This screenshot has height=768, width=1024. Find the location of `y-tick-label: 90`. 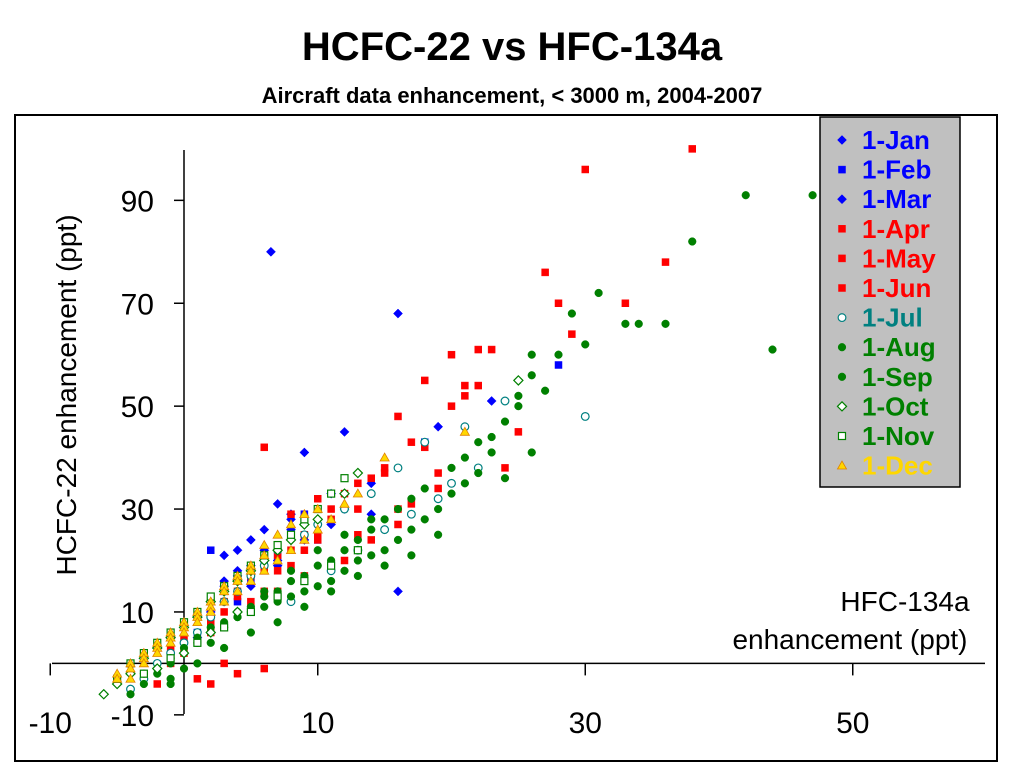

y-tick-label: 90 is located at coordinates (137, 201).